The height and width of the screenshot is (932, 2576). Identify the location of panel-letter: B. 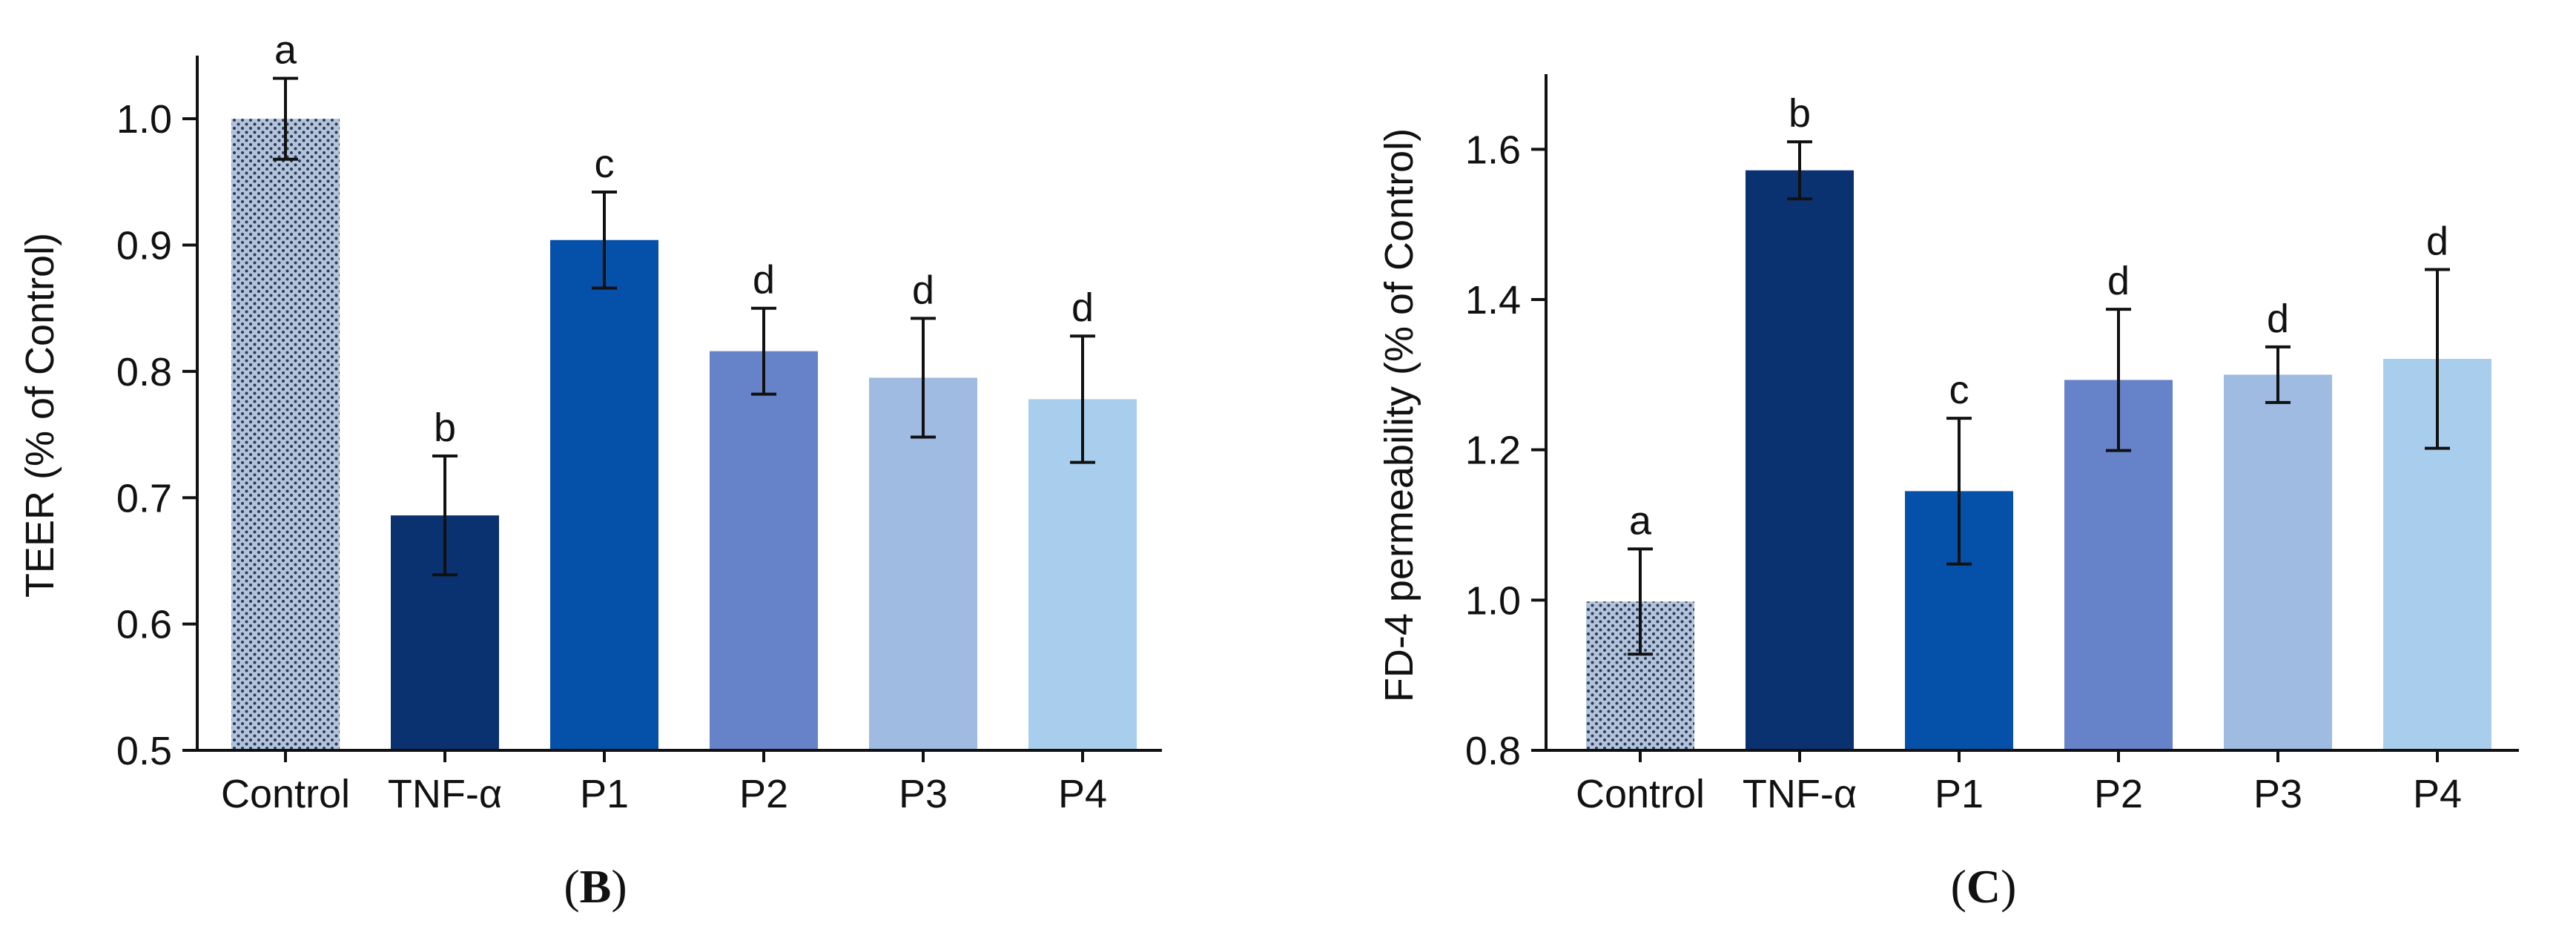
(596, 886).